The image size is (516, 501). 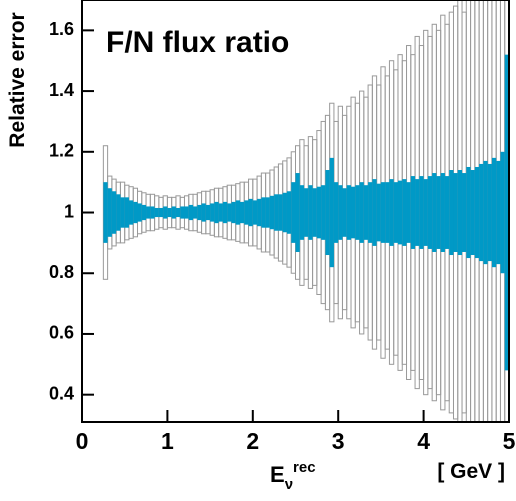 I want to click on y-tick-label: 1.6, so click(x=61, y=29).